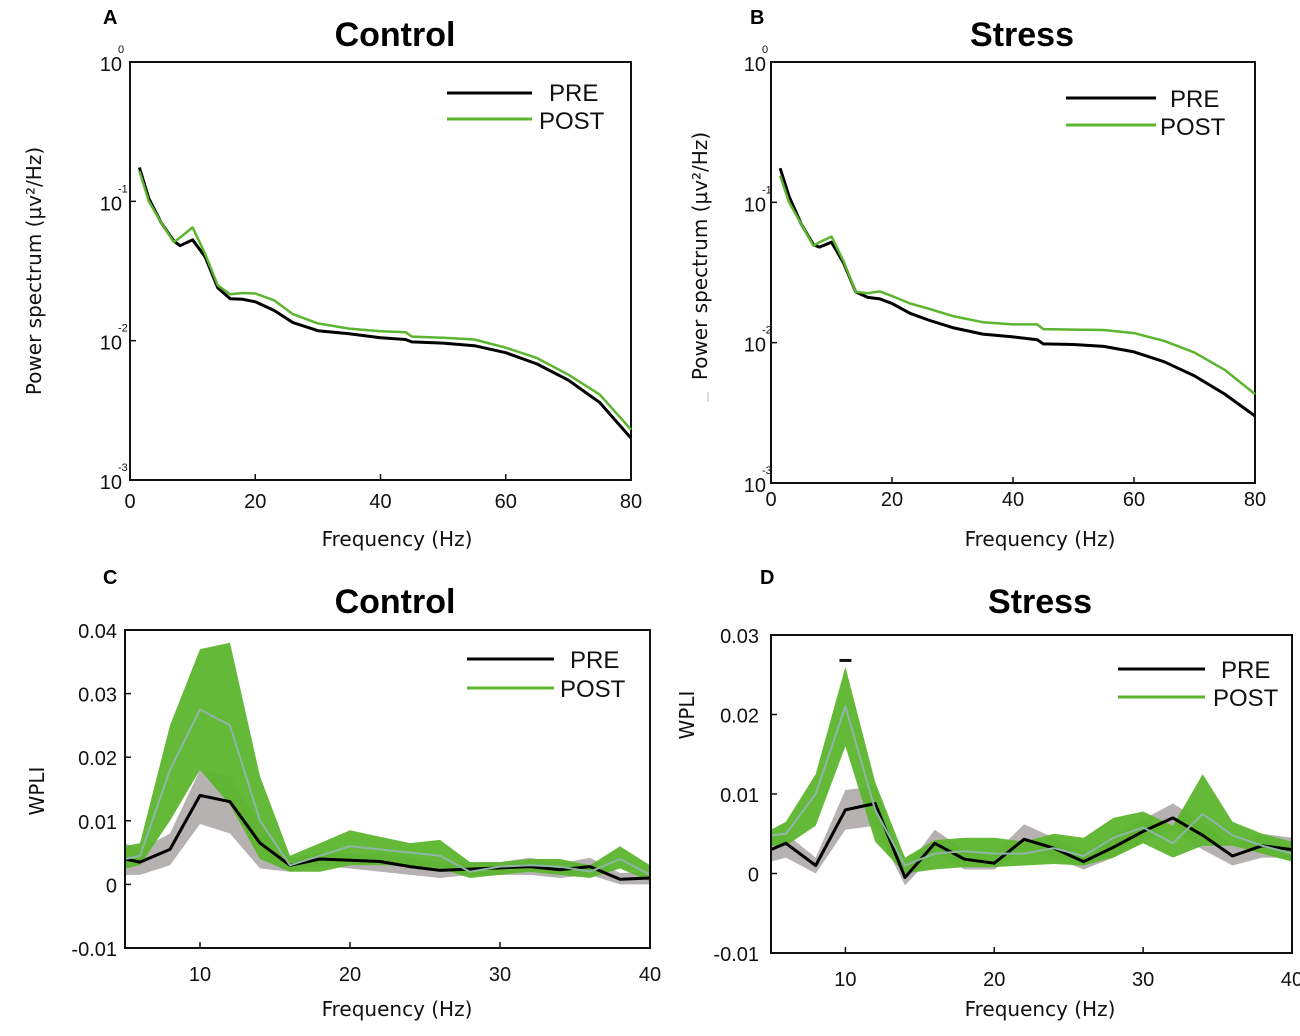  I want to click on confidence-band-post, so click(387, 762).